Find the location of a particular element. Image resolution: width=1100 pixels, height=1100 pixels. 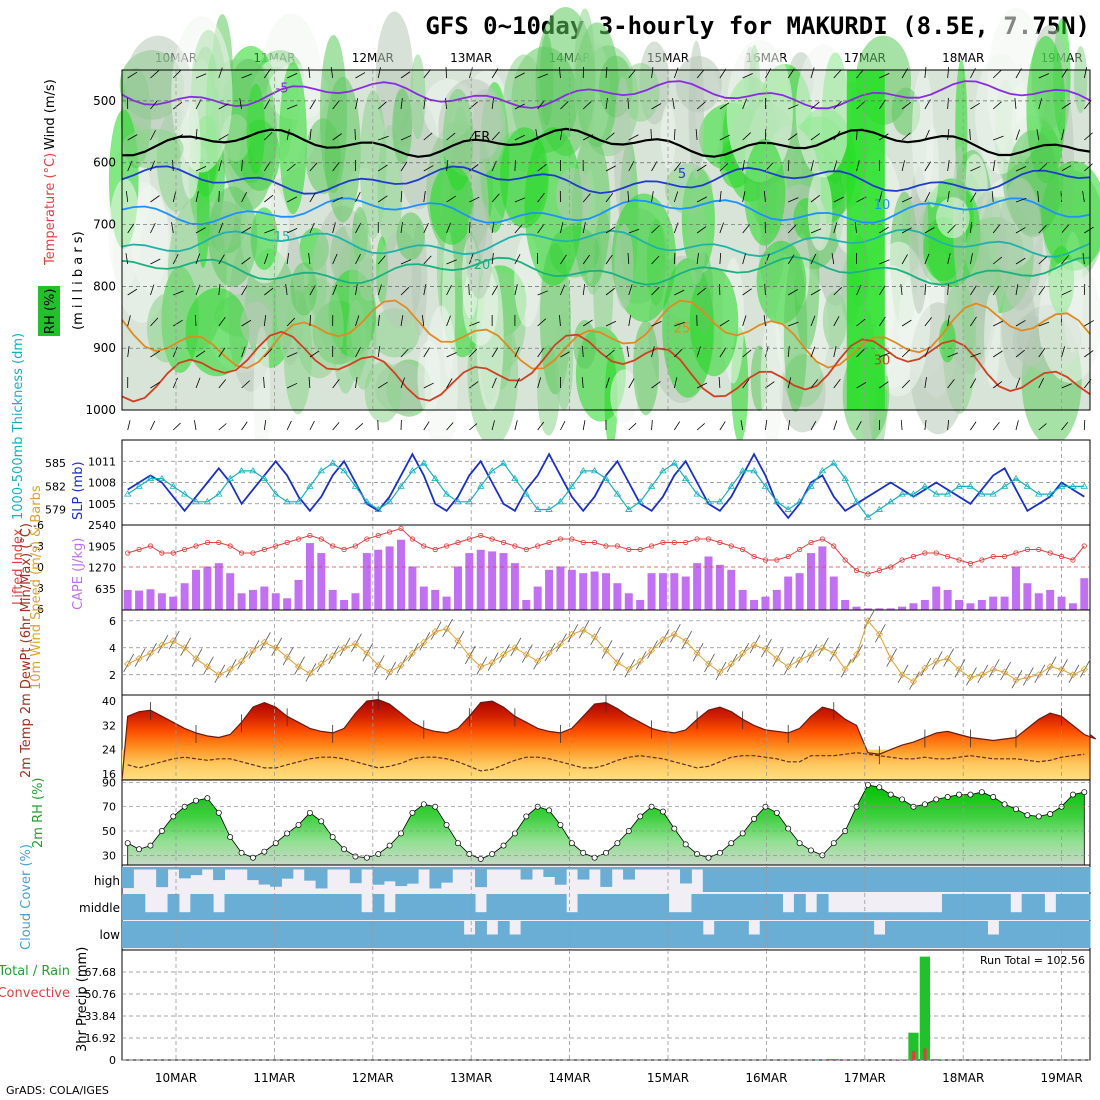

top-date-label: 18MAR is located at coordinates (963, 58).